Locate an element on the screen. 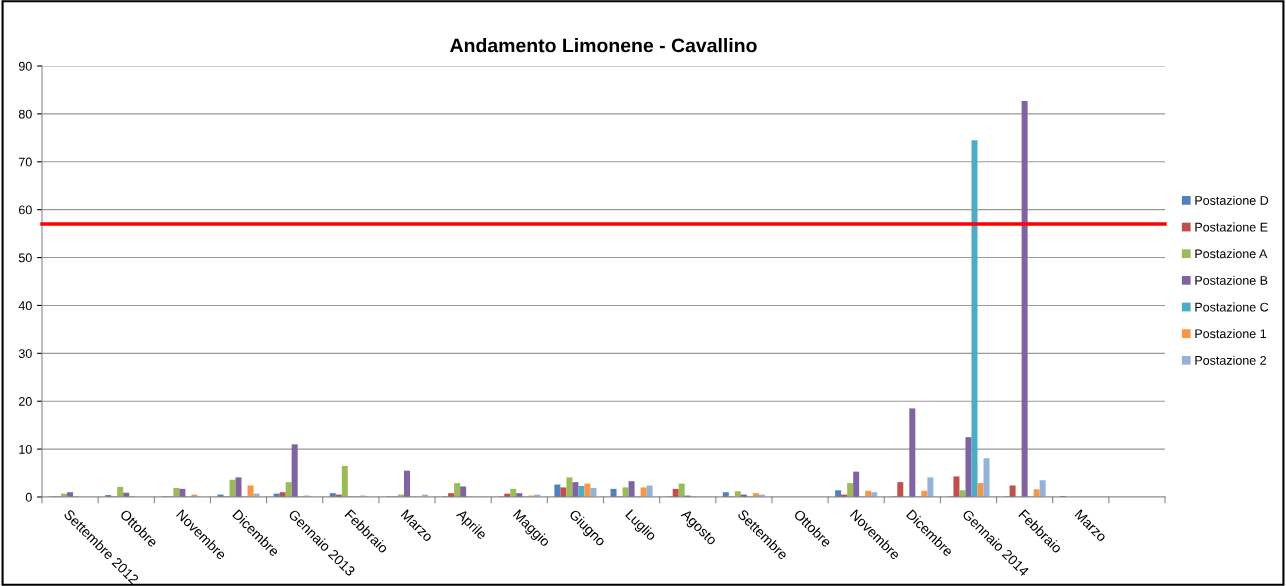 Image resolution: width=1286 pixels, height=586 pixels. y-tick-label: 0 is located at coordinates (28, 497).